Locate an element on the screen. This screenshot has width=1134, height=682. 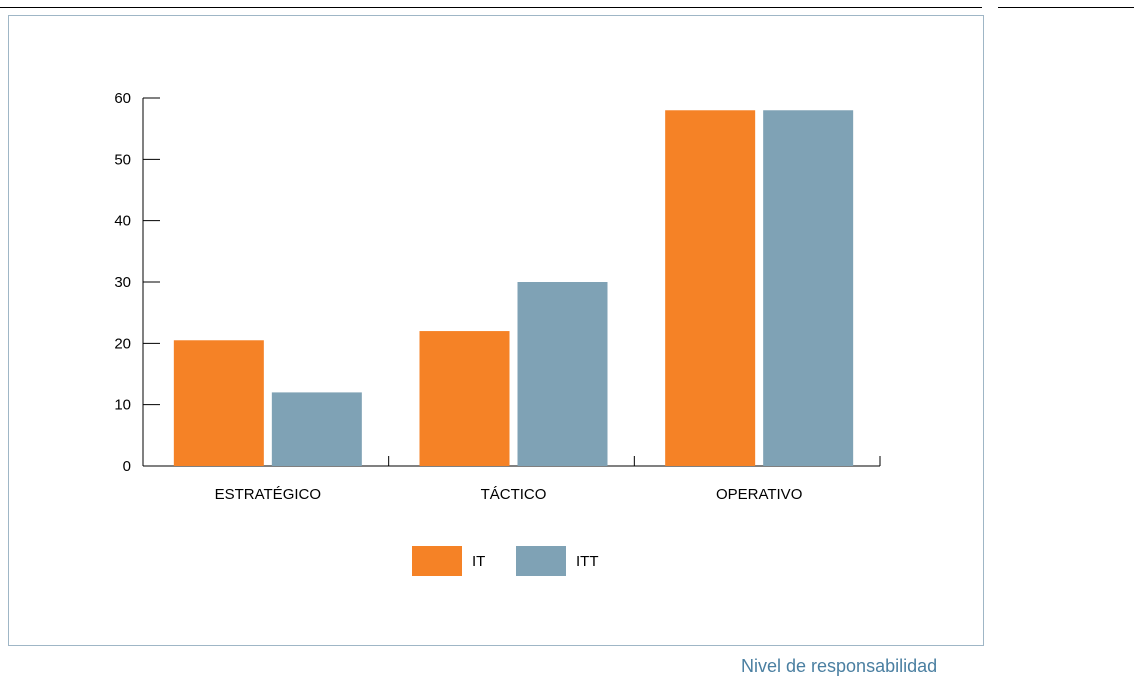
top-divider is located at coordinates (491, 7).